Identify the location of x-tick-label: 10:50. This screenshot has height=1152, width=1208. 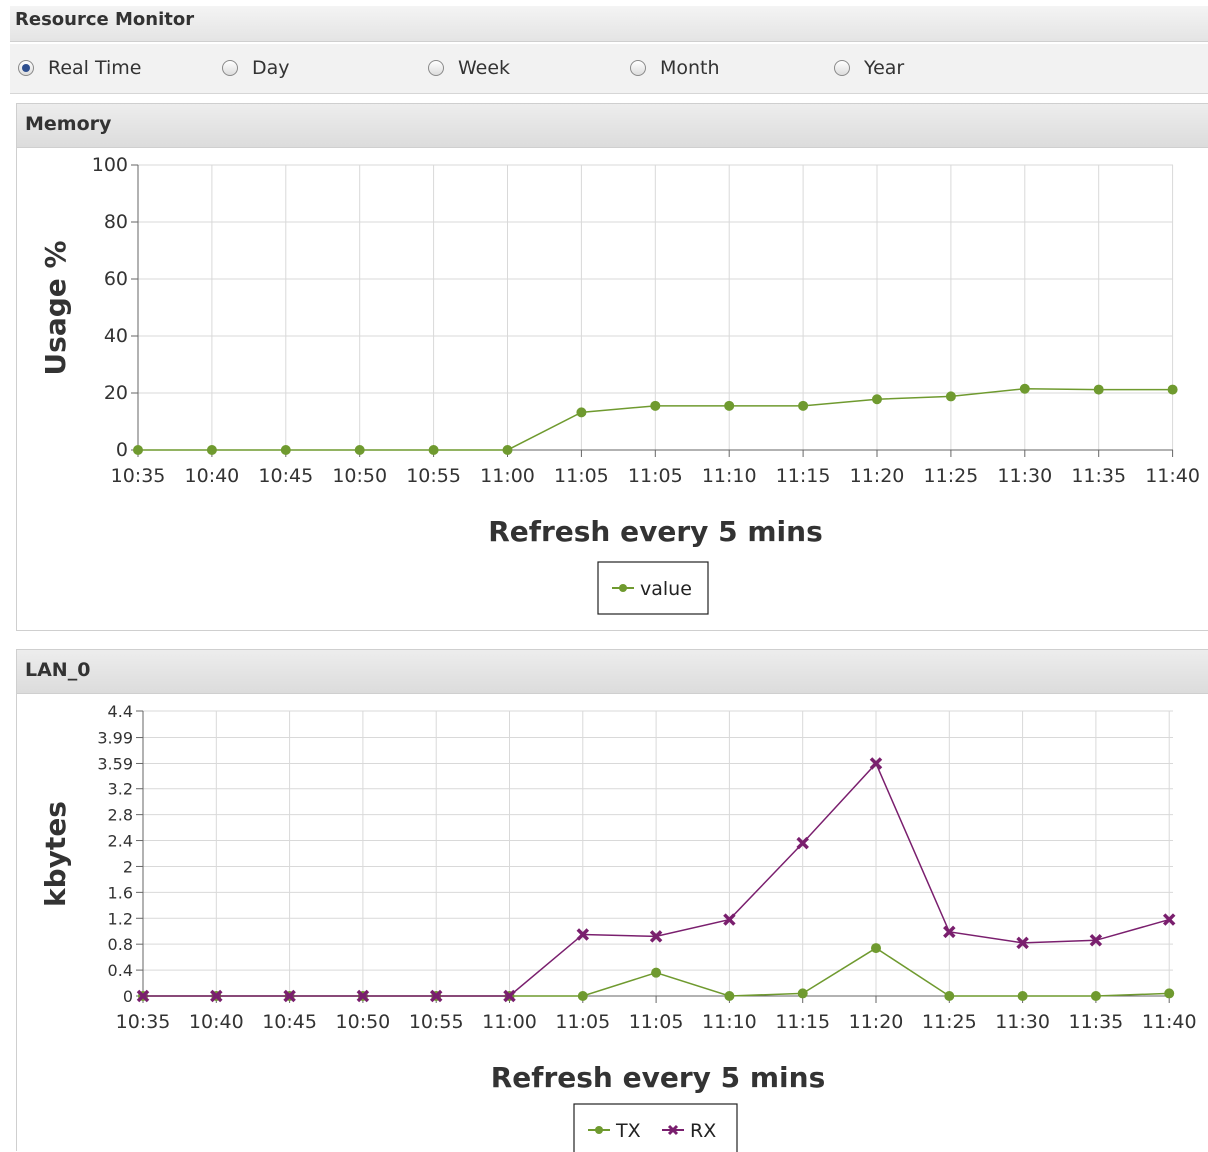
(363, 1022).